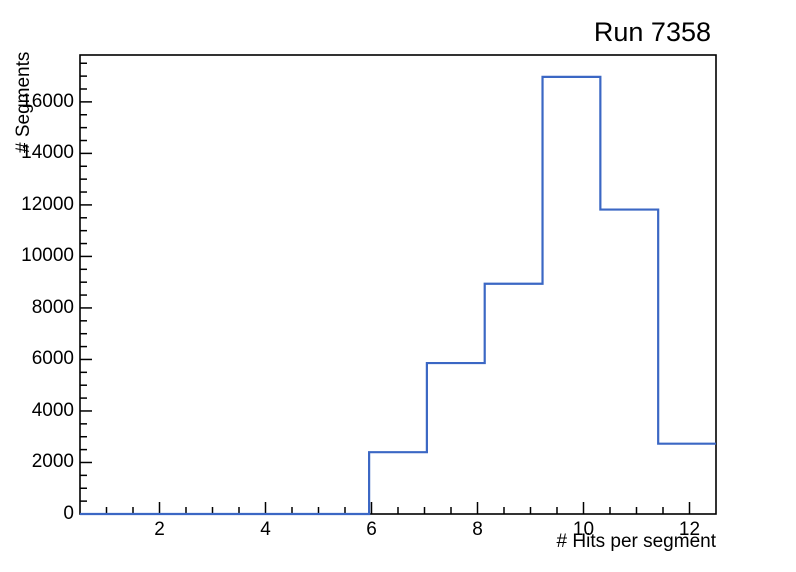  Describe the element at coordinates (52, 359) in the screenshot. I see `y-tick-label: 6000` at that location.